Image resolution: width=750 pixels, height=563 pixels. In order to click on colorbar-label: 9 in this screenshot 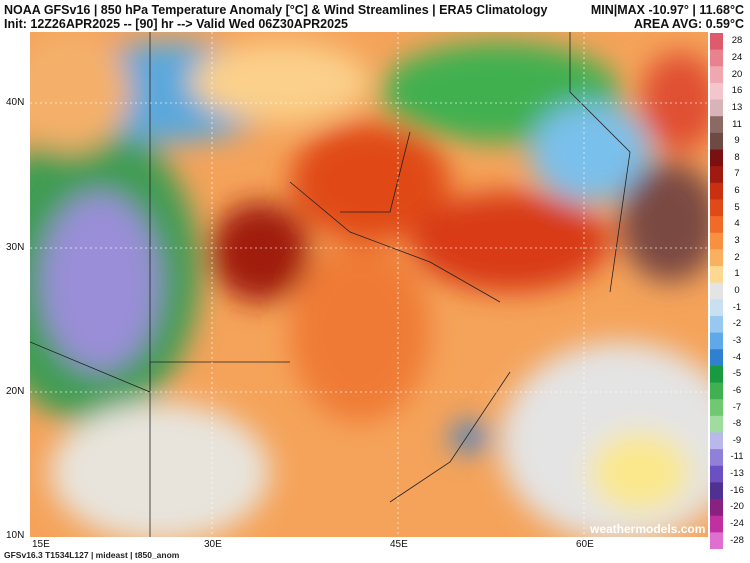, I will do `click(737, 141)`.